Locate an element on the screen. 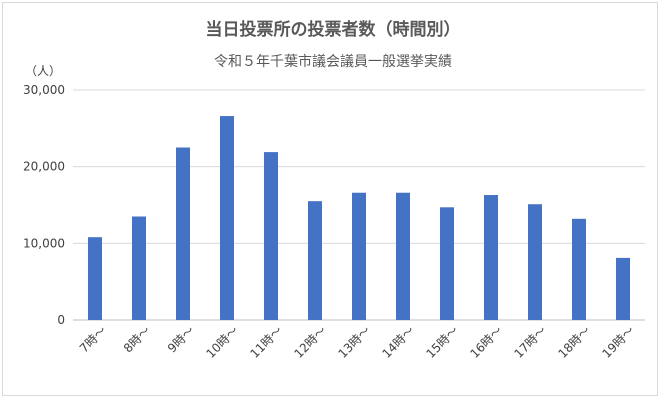 The width and height of the screenshot is (660, 400). x-tick-label: 9時～ is located at coordinates (181, 339).